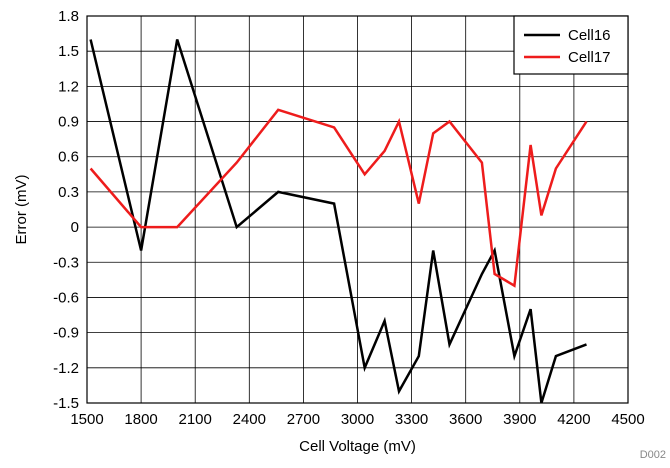  What do you see at coordinates (66, 333) in the screenshot?
I see `y-tick-label: -0.9` at bounding box center [66, 333].